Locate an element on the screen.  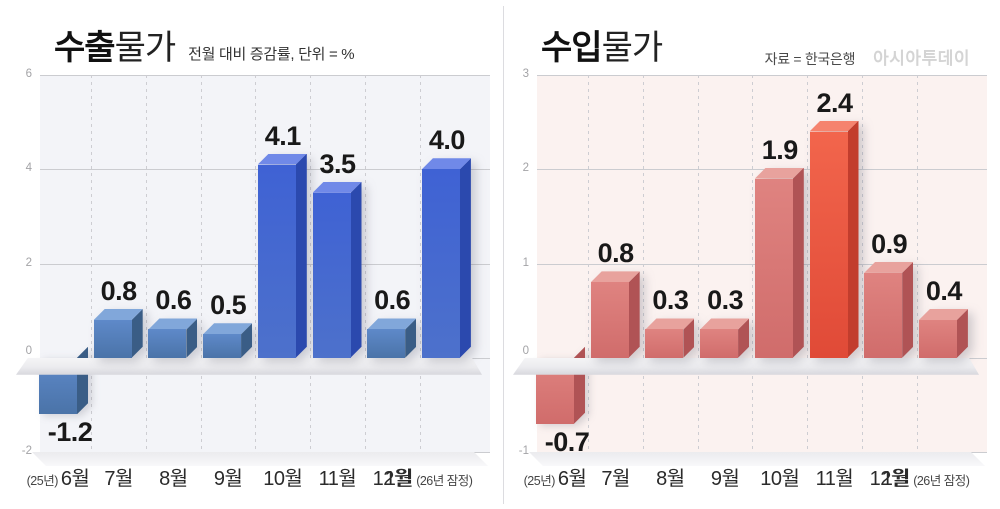
y-axis-tick-label: 3 is located at coordinates (525, 73).